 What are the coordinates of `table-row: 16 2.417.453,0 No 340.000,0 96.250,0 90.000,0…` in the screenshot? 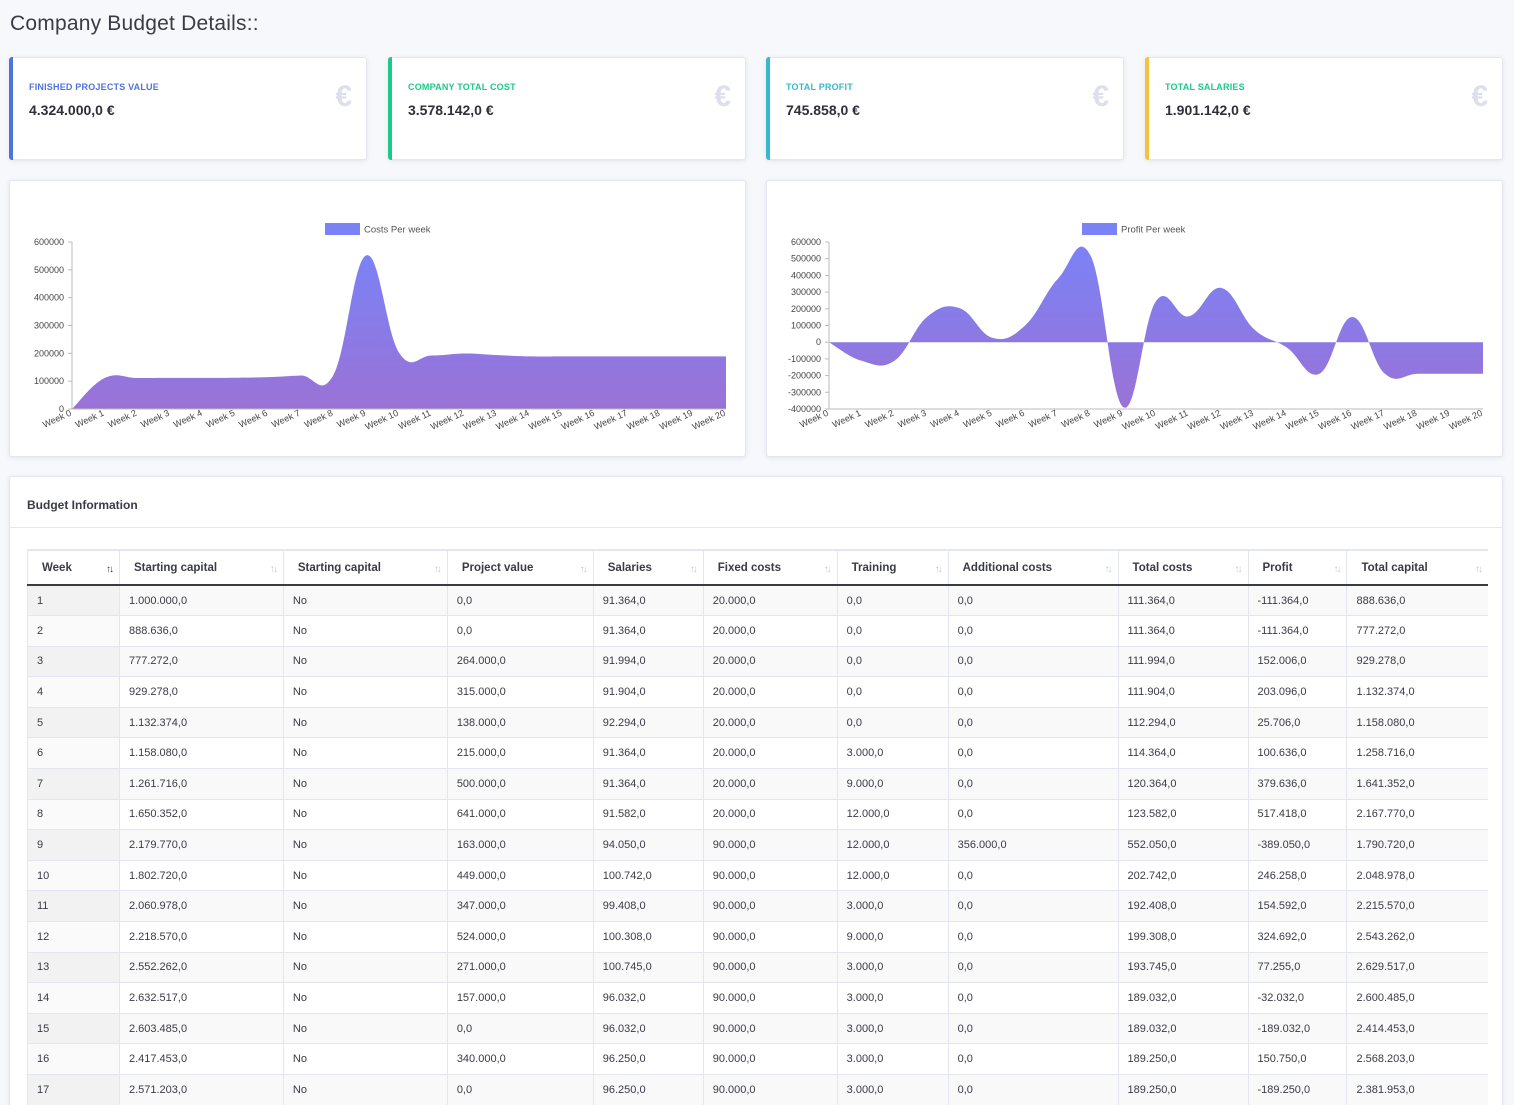 It's located at (757, 1059).